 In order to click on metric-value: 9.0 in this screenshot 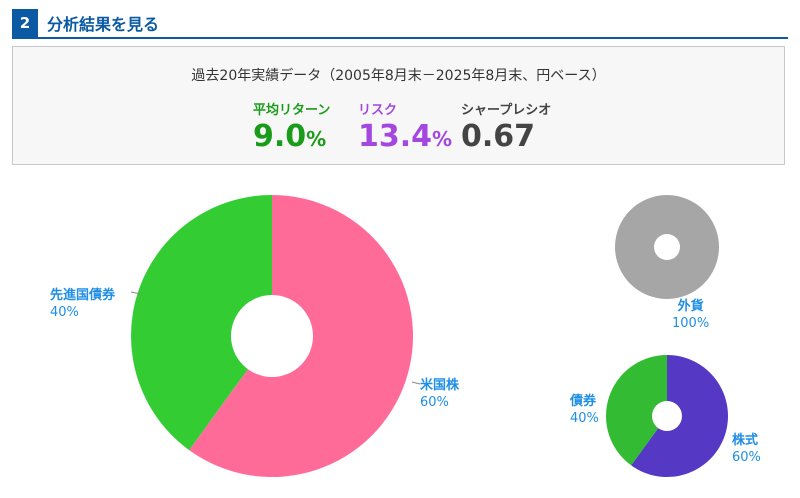, I will do `click(280, 136)`.